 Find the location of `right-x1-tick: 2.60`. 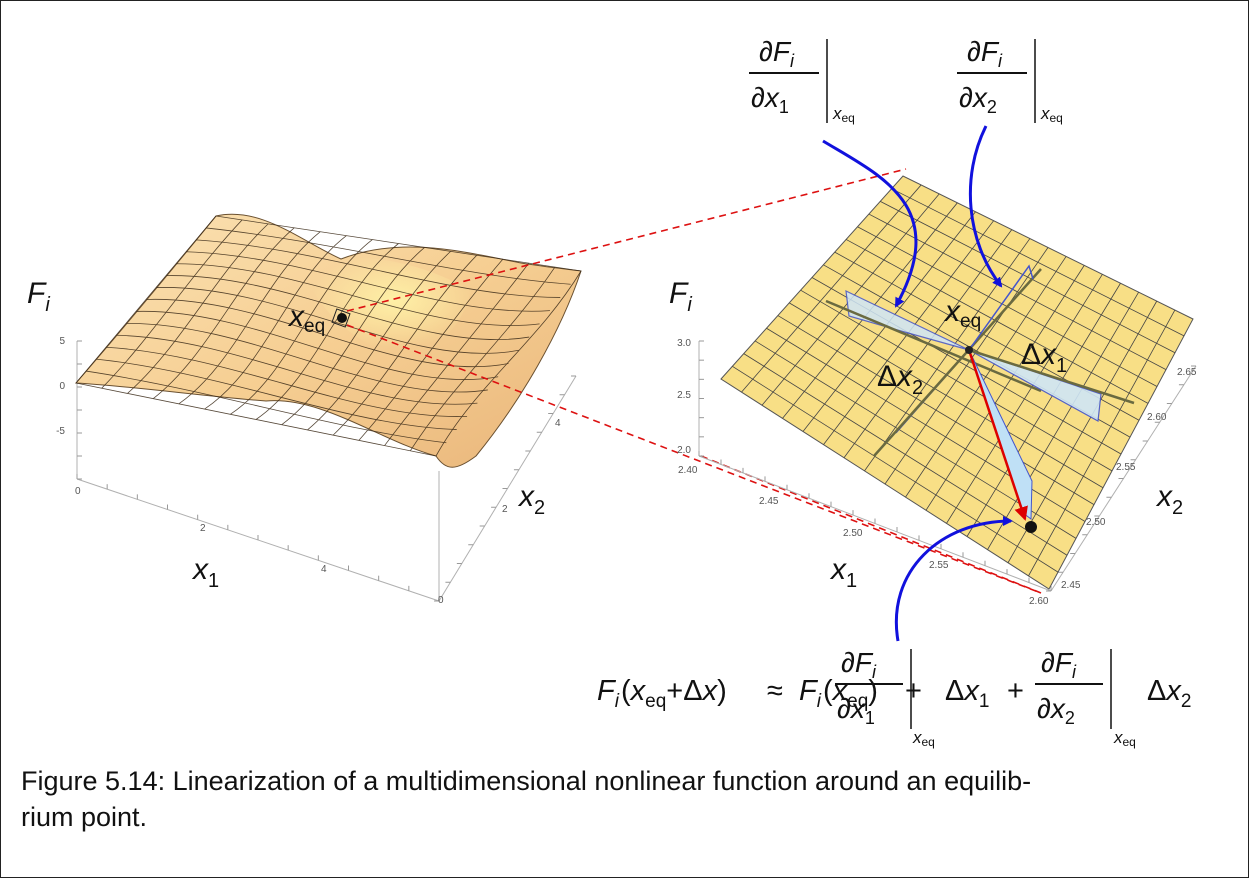

right-x1-tick: 2.60 is located at coordinates (1039, 601).